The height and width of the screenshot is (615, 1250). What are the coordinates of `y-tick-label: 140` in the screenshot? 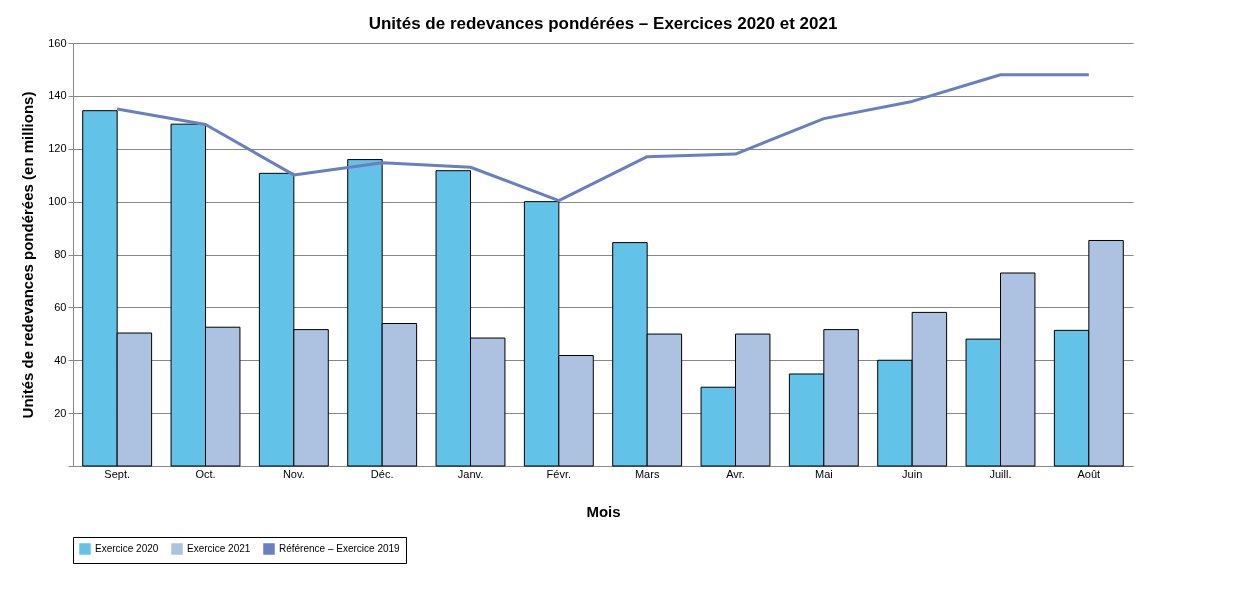 It's located at (57, 95).